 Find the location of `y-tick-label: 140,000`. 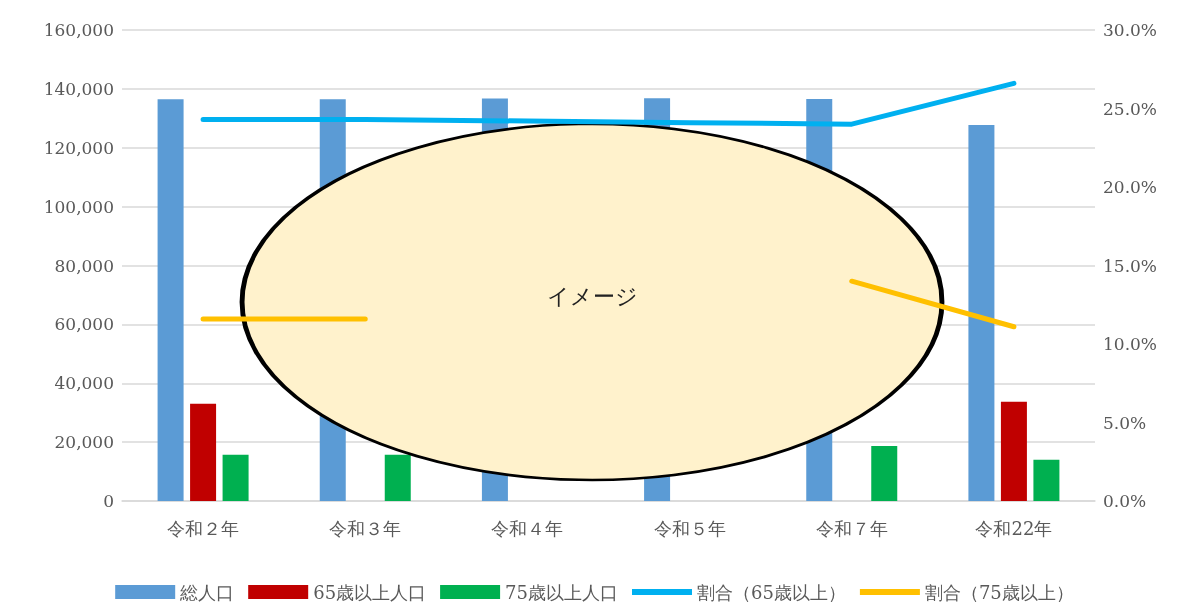

y-tick-label: 140,000 is located at coordinates (78, 88).